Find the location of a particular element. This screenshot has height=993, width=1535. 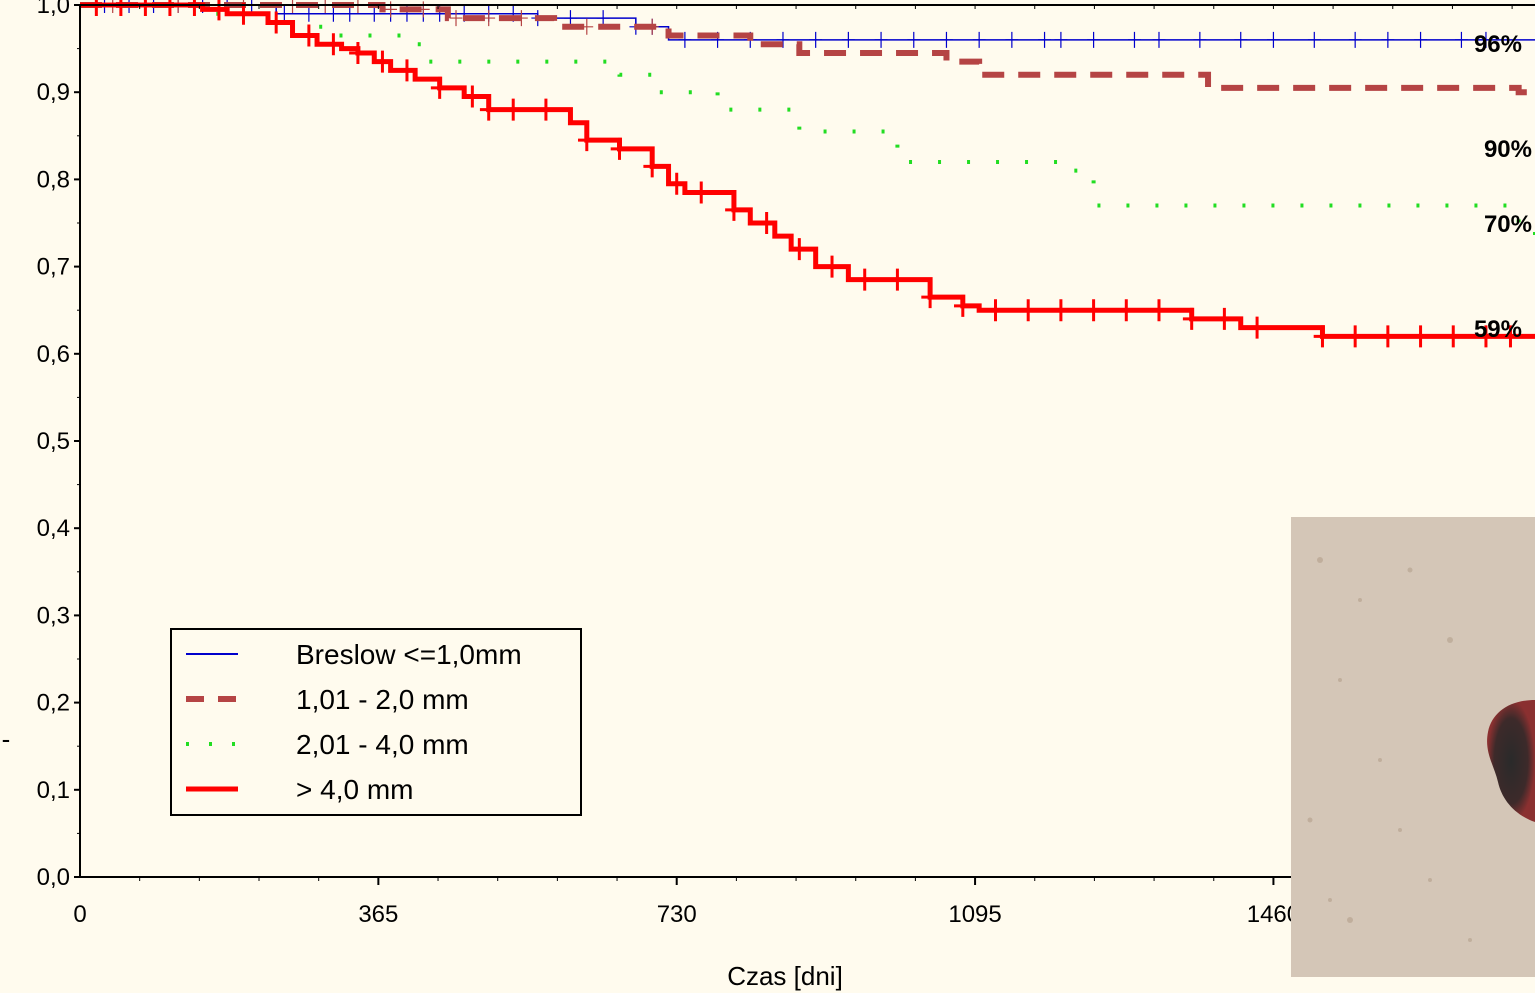

legend-label-1: 1,01 - 2,0 mm is located at coordinates (382, 699).